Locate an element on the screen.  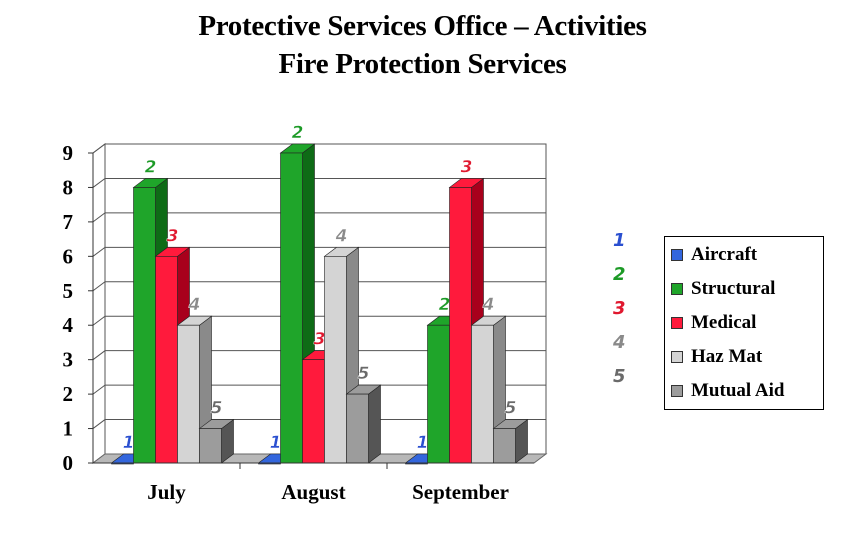
y-tick-label: 0 is located at coordinates (68, 463).